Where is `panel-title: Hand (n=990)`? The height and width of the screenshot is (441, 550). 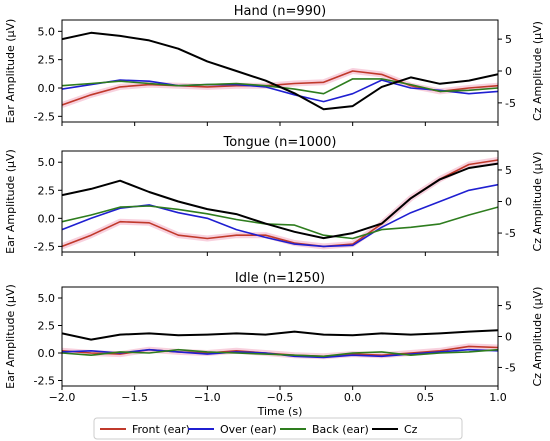 panel-title: Hand (n=990) is located at coordinates (280, 11).